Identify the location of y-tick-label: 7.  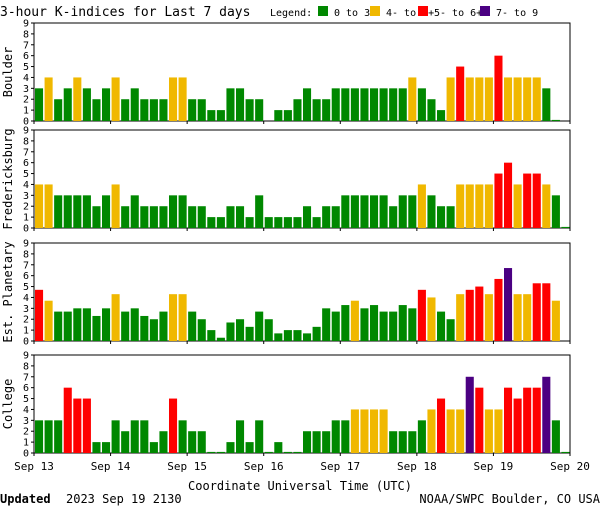
(26, 152).